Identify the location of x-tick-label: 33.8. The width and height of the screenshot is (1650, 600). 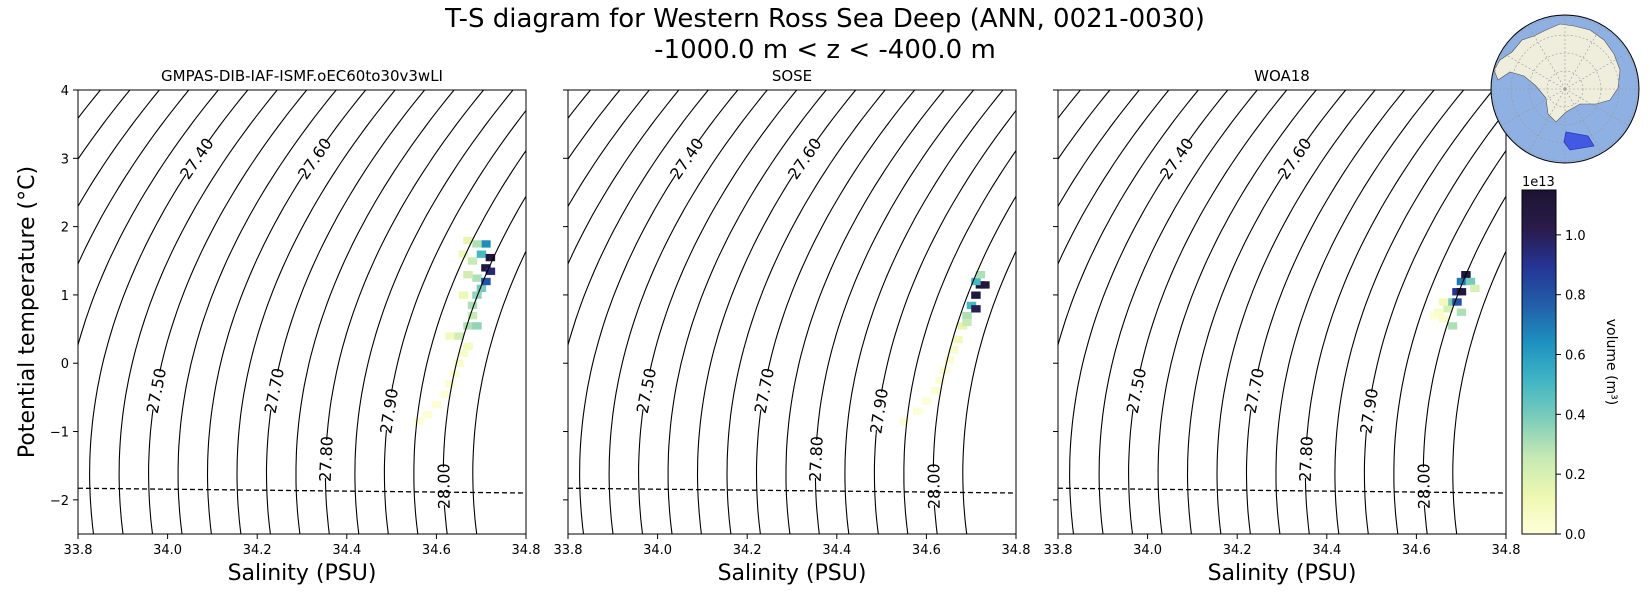
(78, 550).